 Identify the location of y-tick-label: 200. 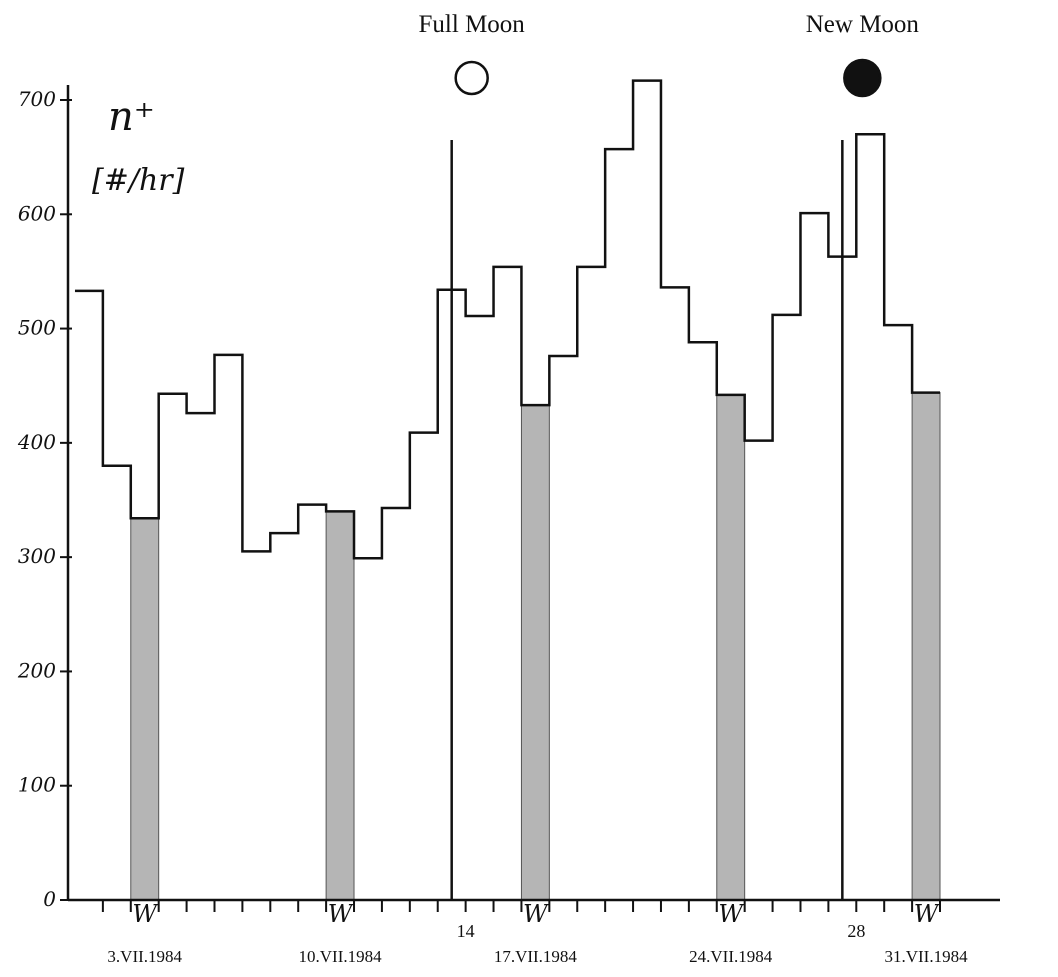
(36, 670).